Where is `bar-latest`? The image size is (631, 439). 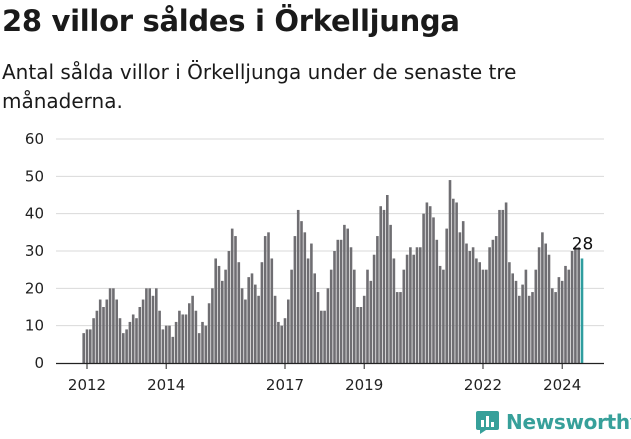
bar-latest is located at coordinates (582, 310).